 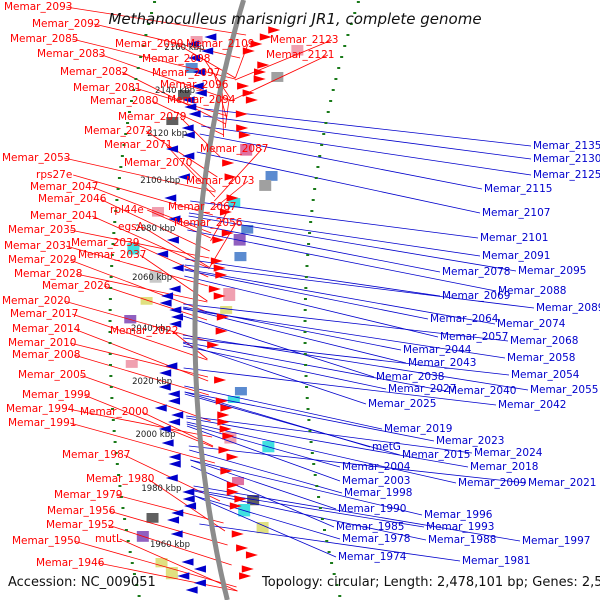 What do you see at coordinates (564, 390) in the screenshot?
I see `reverse-gene-label: Memar_2055` at bounding box center [564, 390].